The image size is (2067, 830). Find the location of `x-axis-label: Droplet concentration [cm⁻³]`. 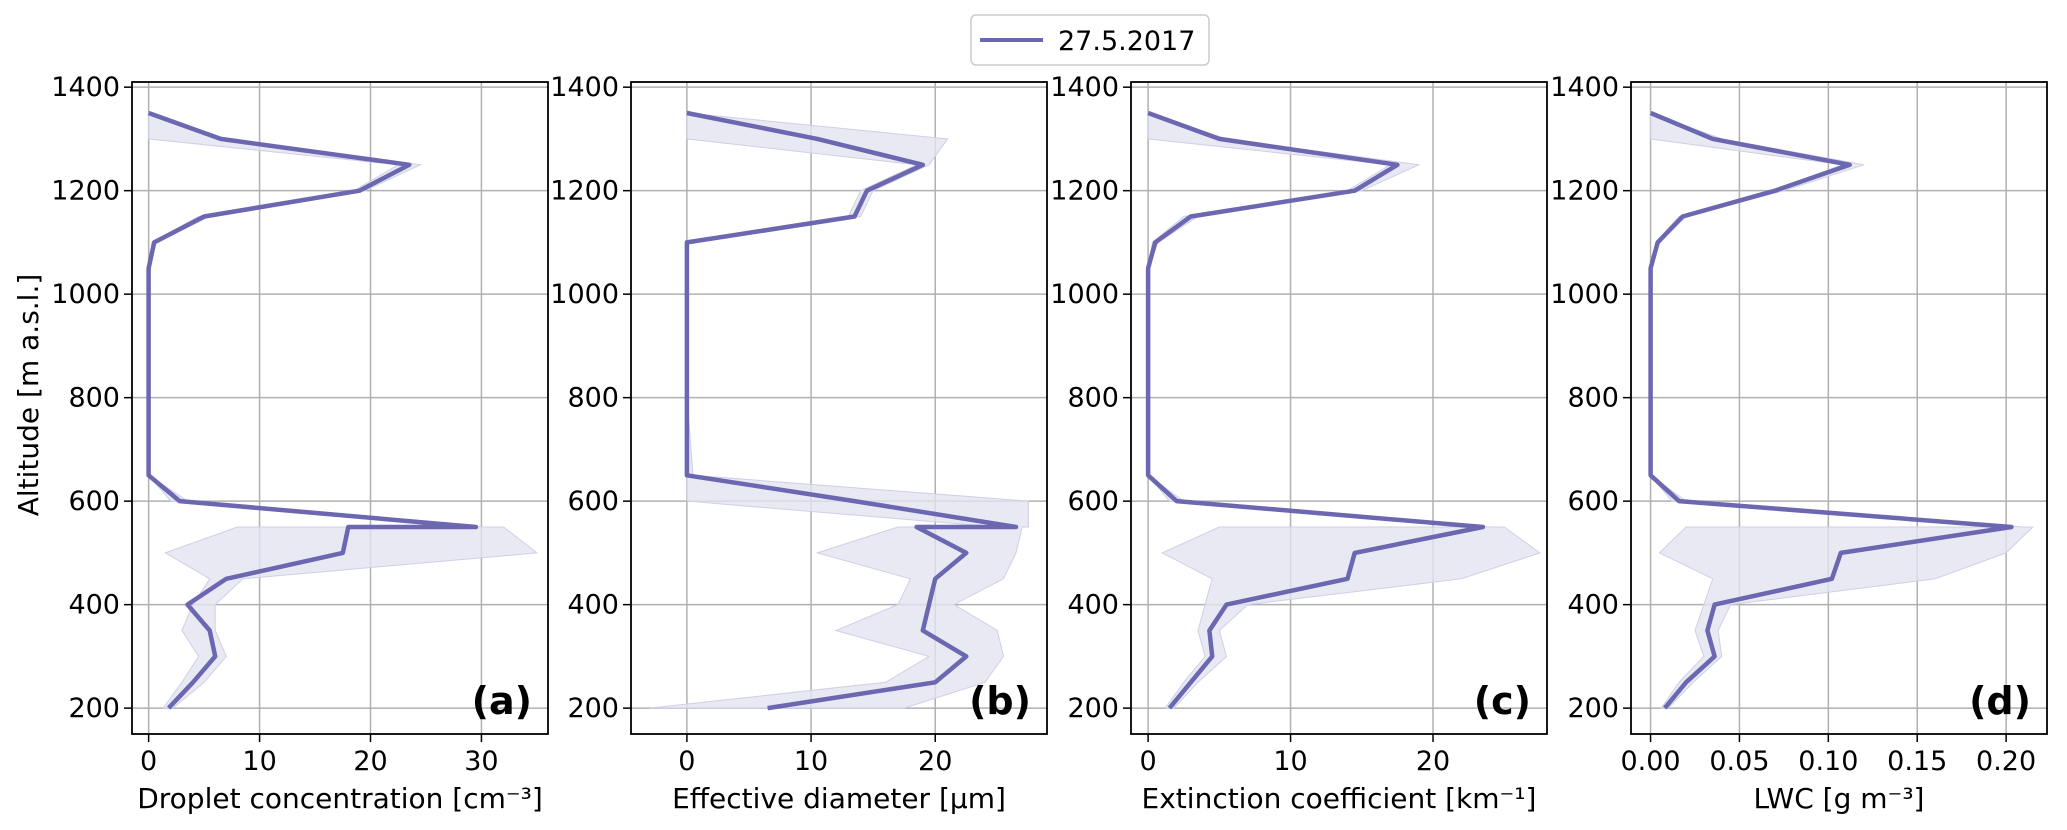

x-axis-label: Droplet concentration [cm⁻³] is located at coordinates (340, 798).